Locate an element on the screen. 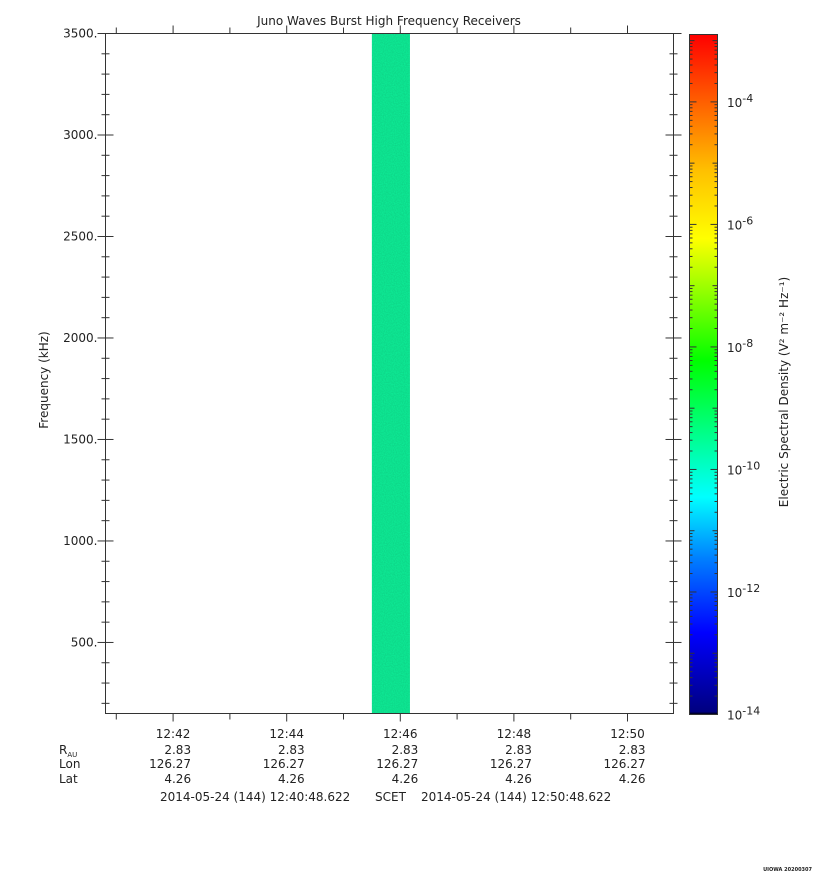 The width and height of the screenshot is (815, 880). colorbar-label: Electric Spectral Density (V² m⁻² Hz⁻¹) is located at coordinates (784, 392).